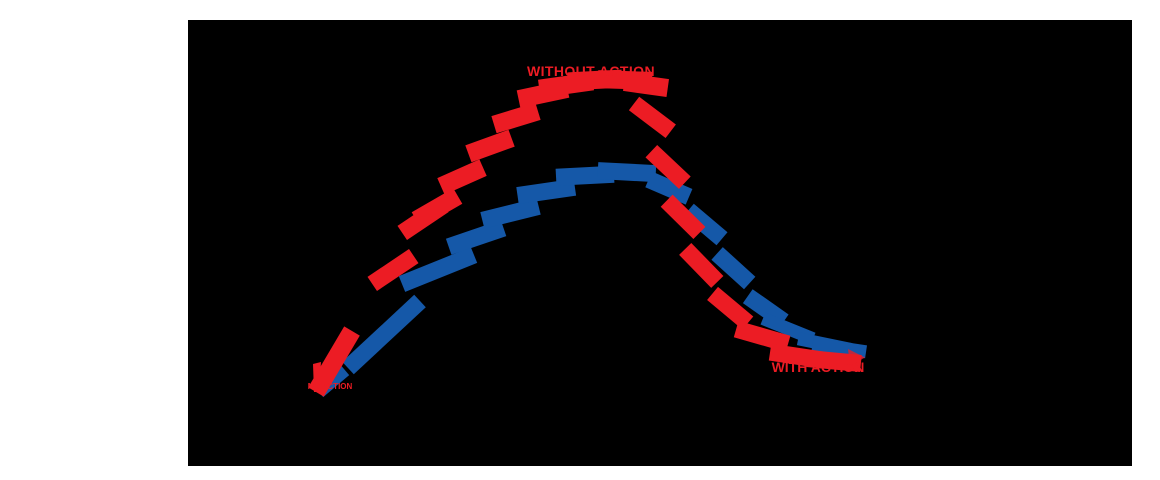  What do you see at coordinates (330, 386) in the screenshot?
I see `svg-text: NO ACTION` at bounding box center [330, 386].